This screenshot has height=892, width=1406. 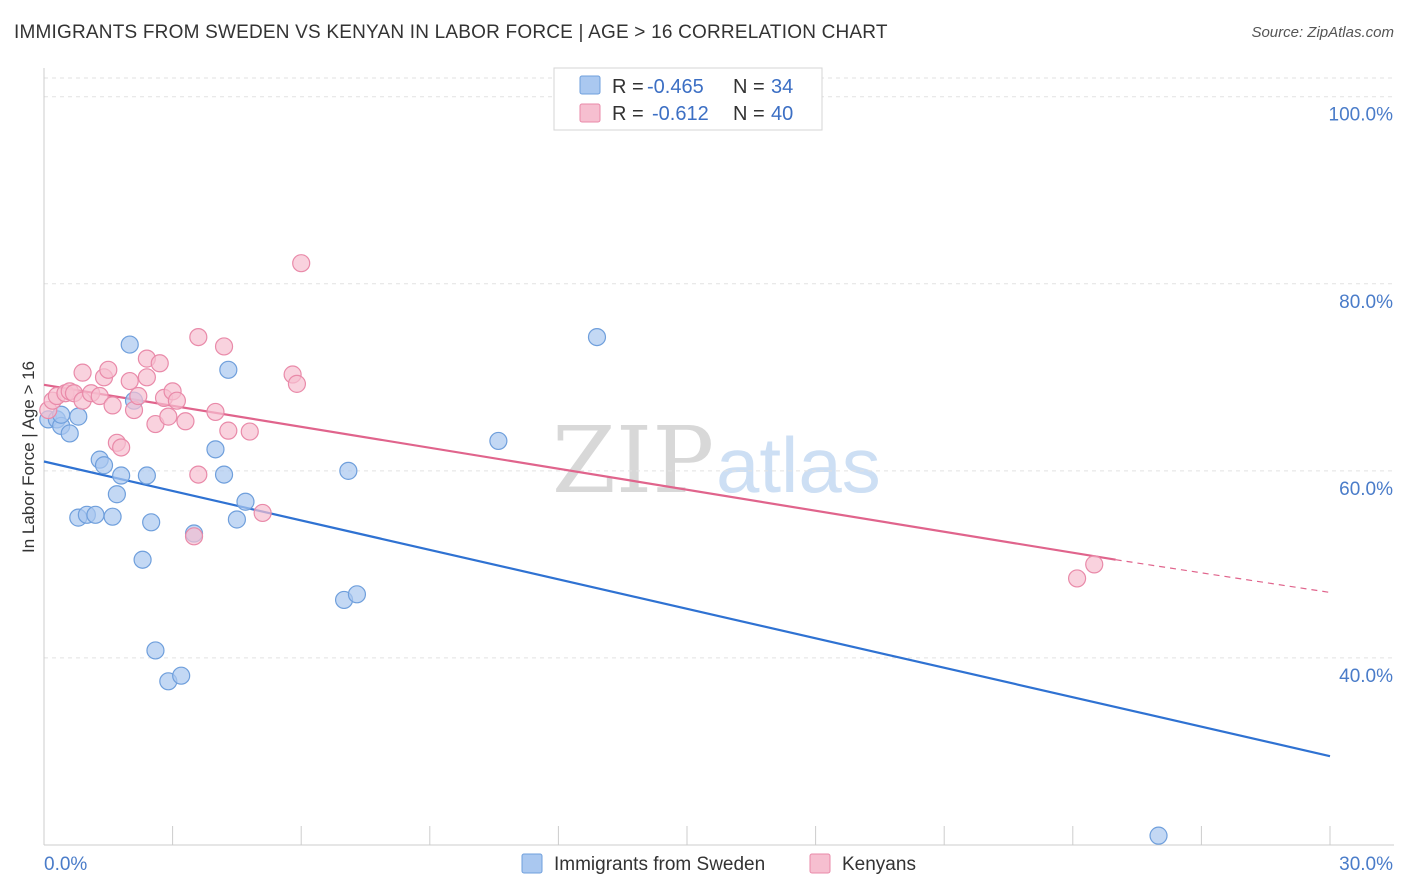 I want to click on correlation-legend: R = -0.465 N = 34 R = -0.612 N = 40, so click(x=688, y=99).